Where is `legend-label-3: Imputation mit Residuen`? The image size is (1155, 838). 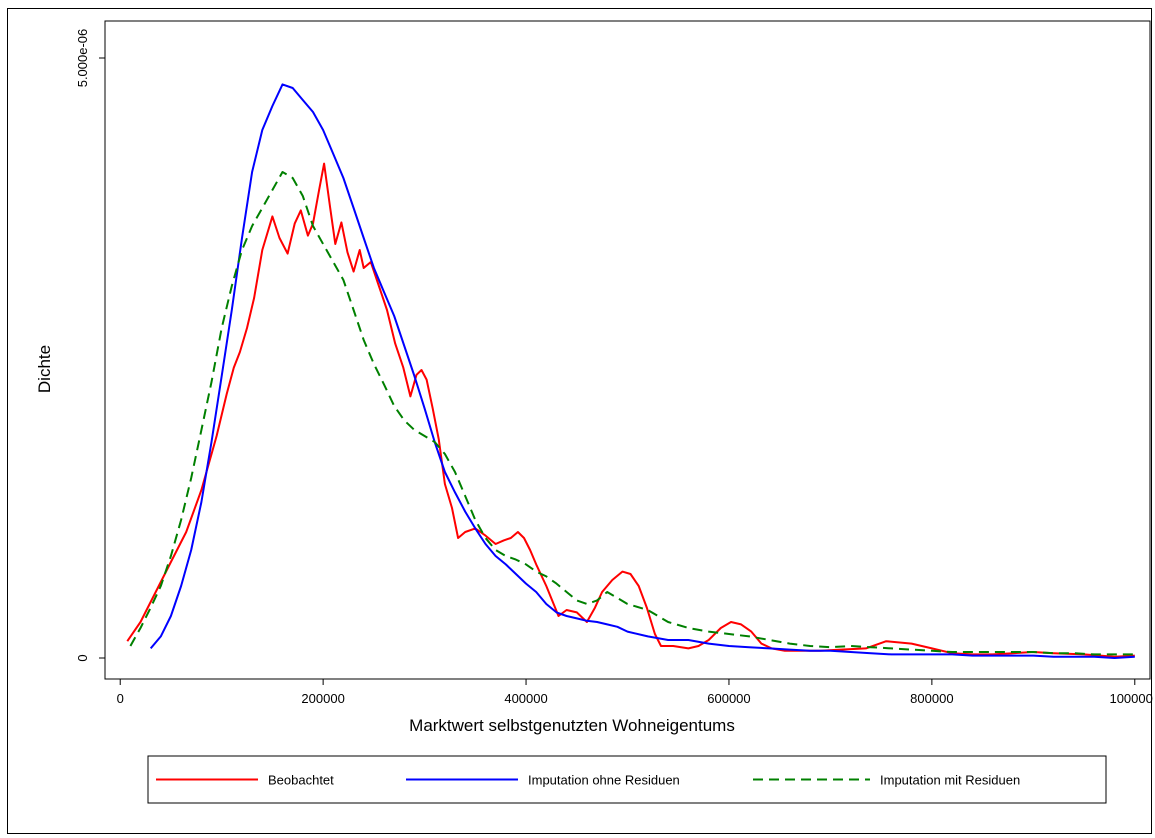 legend-label-3: Imputation mit Residuen is located at coordinates (950, 780).